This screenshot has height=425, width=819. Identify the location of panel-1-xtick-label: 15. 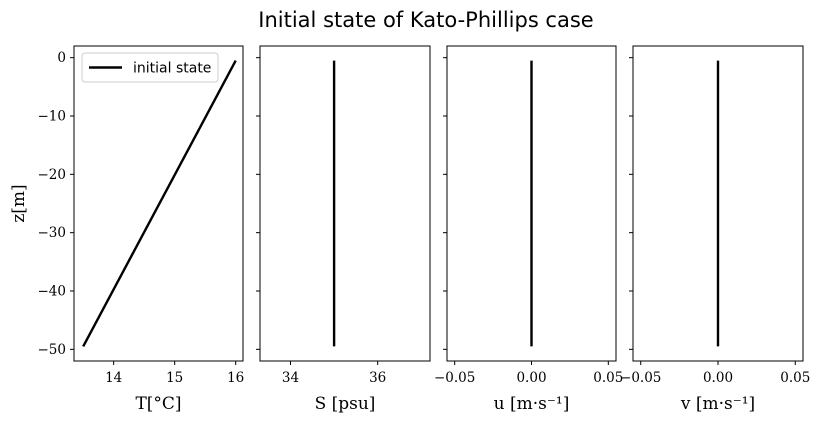
(174, 378).